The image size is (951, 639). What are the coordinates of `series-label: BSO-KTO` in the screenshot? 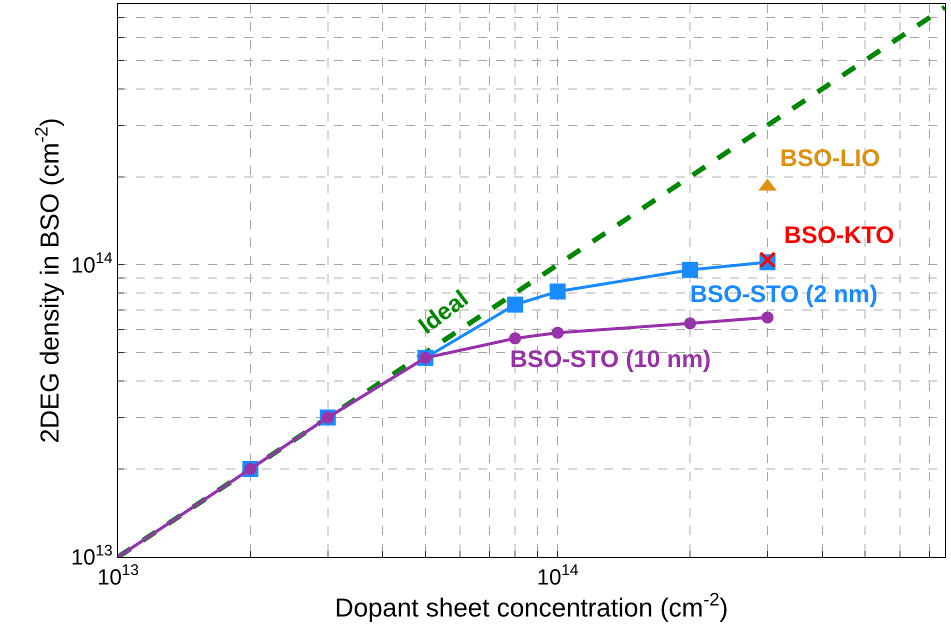 It's located at (839, 235).